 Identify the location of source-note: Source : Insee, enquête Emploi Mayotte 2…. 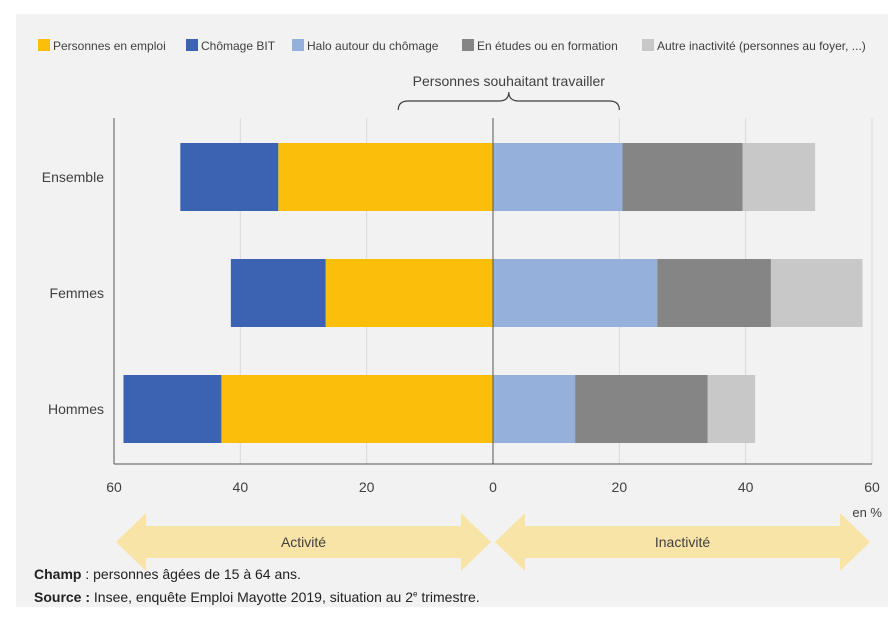
(257, 597).